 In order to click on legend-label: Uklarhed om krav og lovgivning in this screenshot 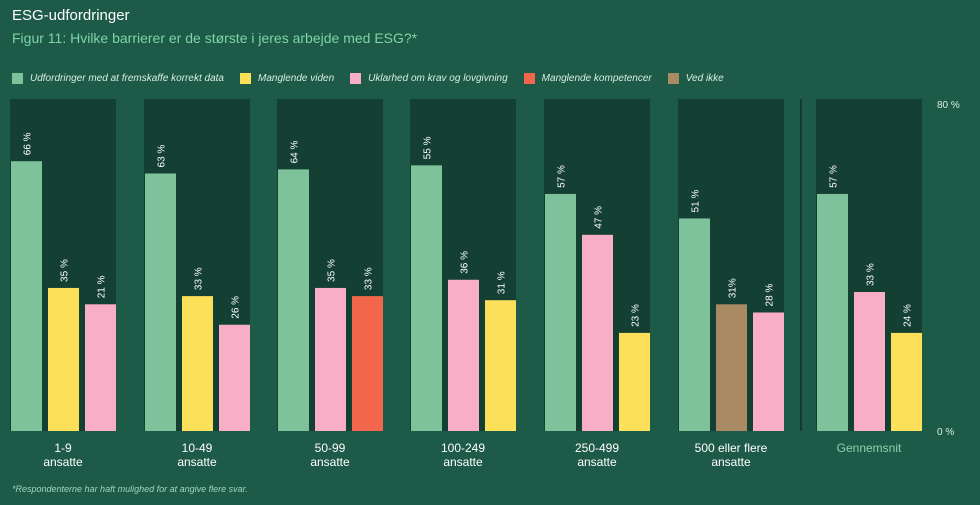, I will do `click(438, 78)`.